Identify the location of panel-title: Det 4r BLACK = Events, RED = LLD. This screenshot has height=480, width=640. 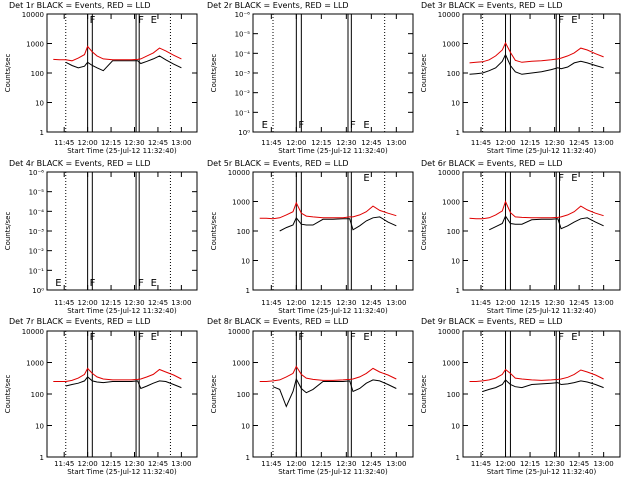
(80, 163).